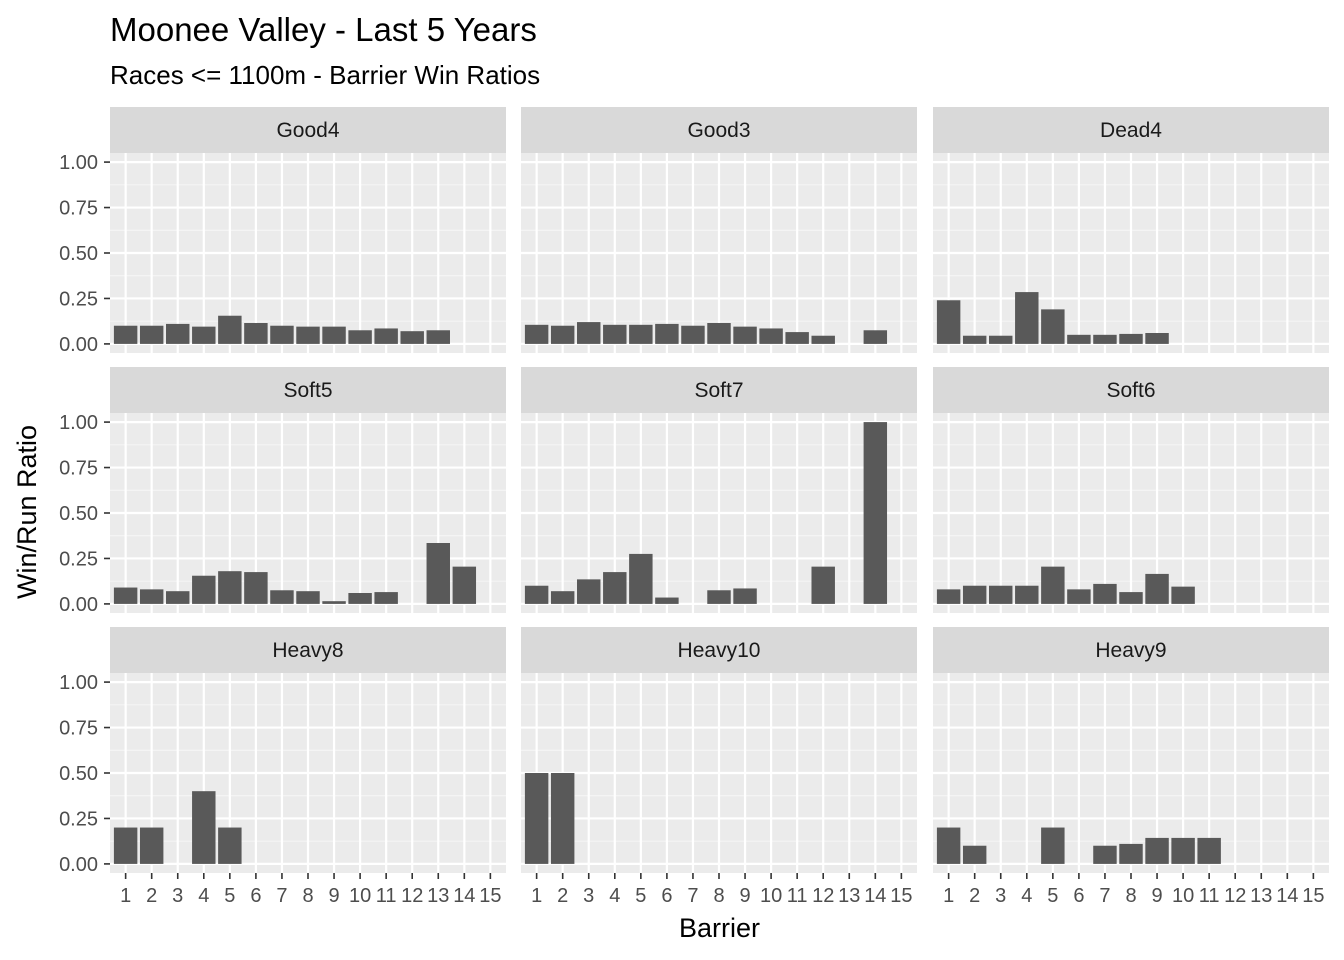  I want to click on facet-panel-soft6: Soft6, so click(1131, 490).